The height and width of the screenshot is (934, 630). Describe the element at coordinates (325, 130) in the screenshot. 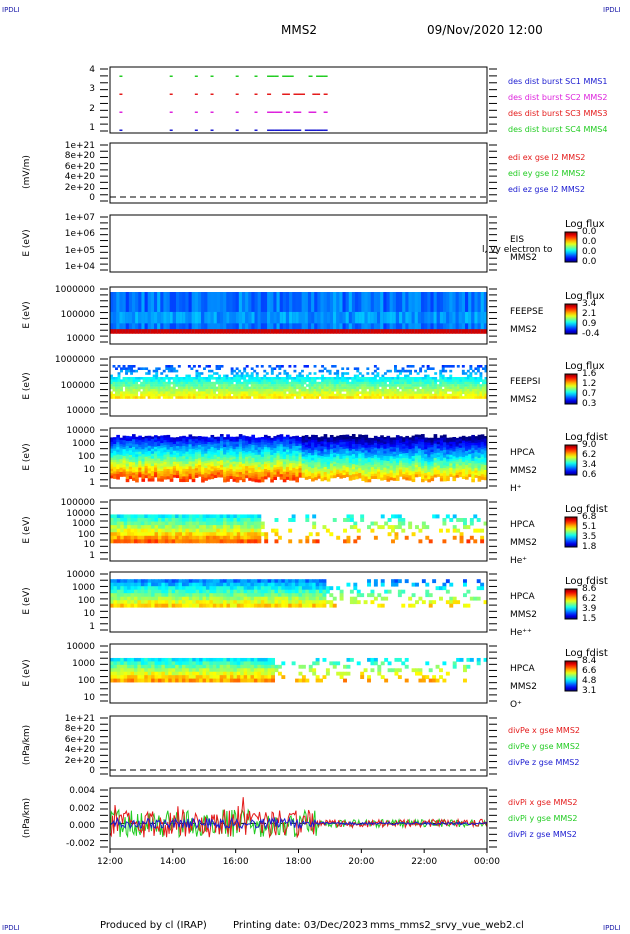

I see `burst-mark` at that location.